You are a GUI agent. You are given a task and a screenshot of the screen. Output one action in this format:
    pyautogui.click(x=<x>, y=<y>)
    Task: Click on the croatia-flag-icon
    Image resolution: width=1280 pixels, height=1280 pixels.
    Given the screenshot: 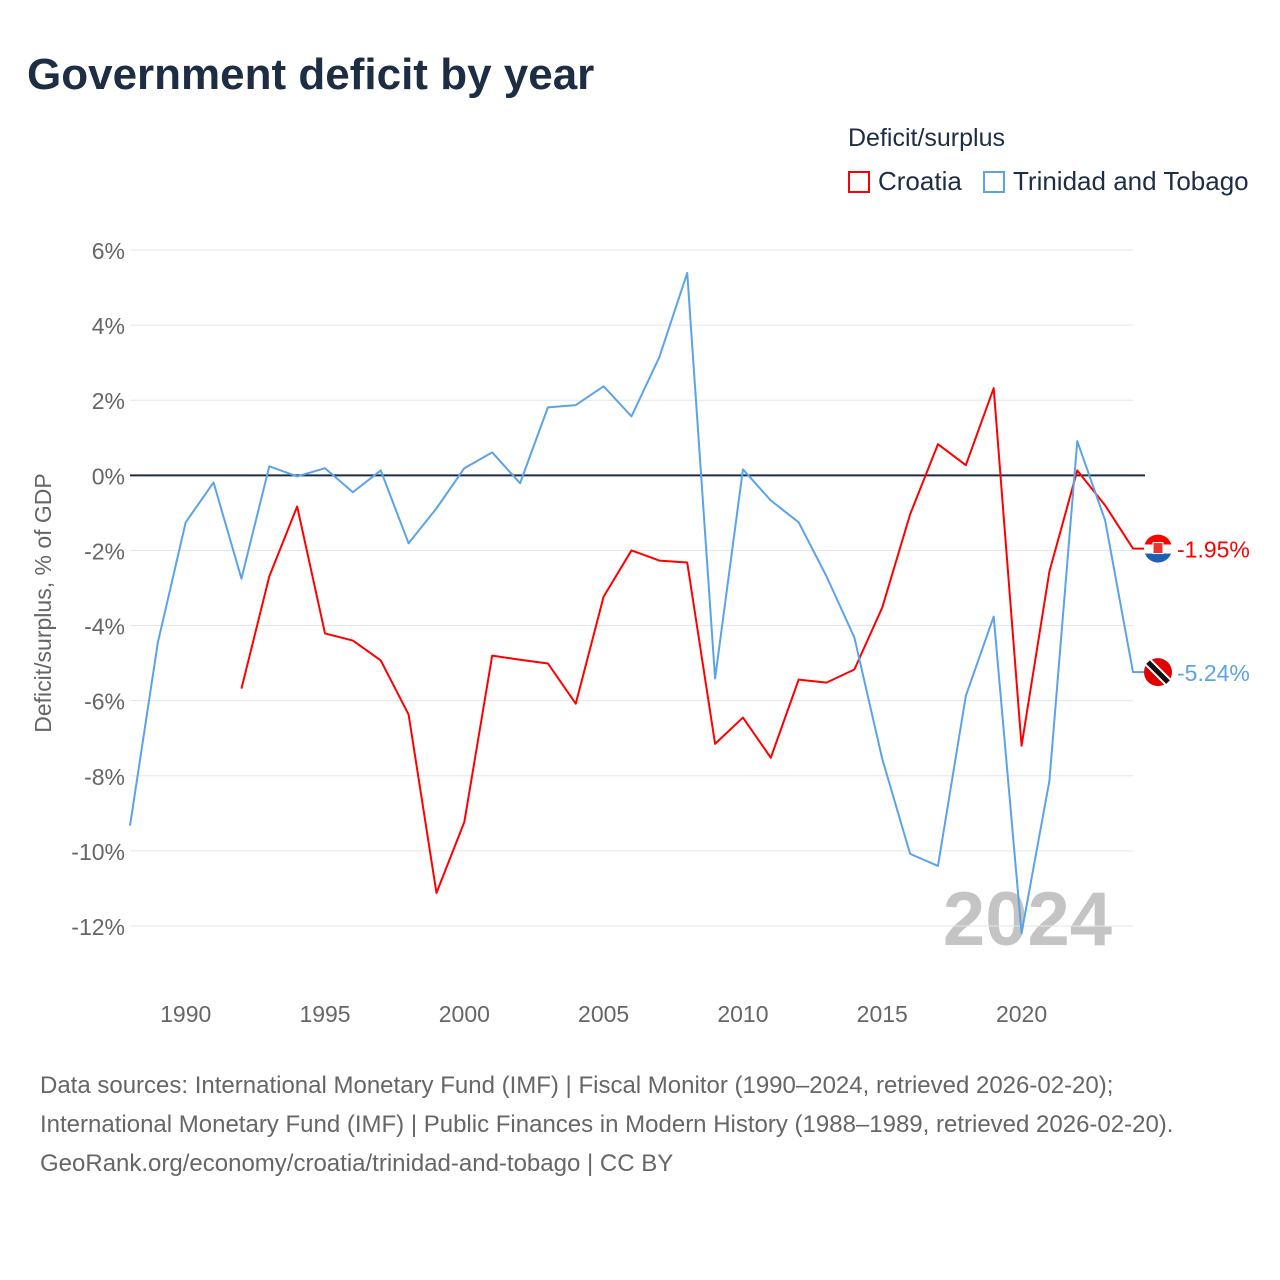 What is the action you would take?
    pyautogui.click(x=1158, y=548)
    